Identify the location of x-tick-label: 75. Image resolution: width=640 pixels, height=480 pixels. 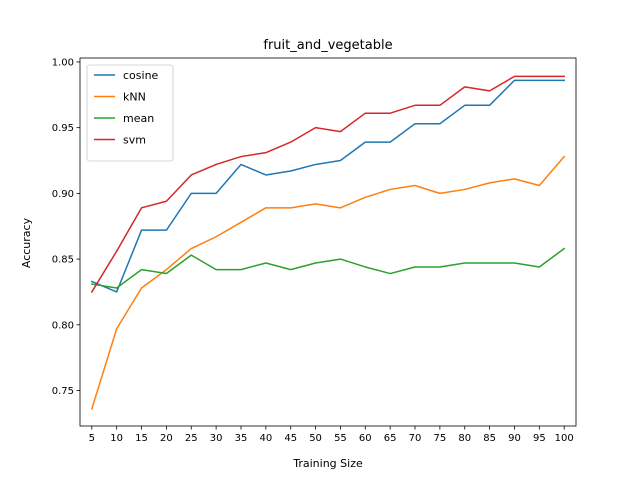
(440, 438).